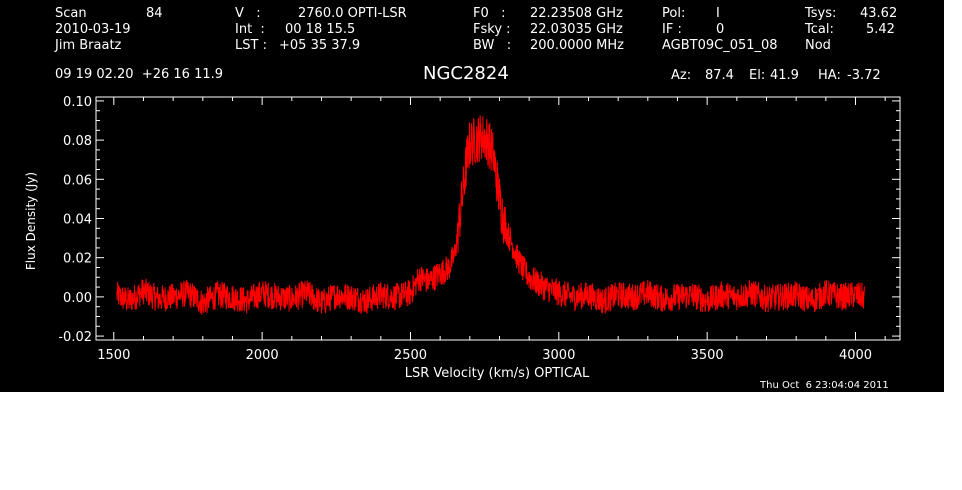  Describe the element at coordinates (819, 29) in the screenshot. I see `tcal-label: Tcal:` at that location.